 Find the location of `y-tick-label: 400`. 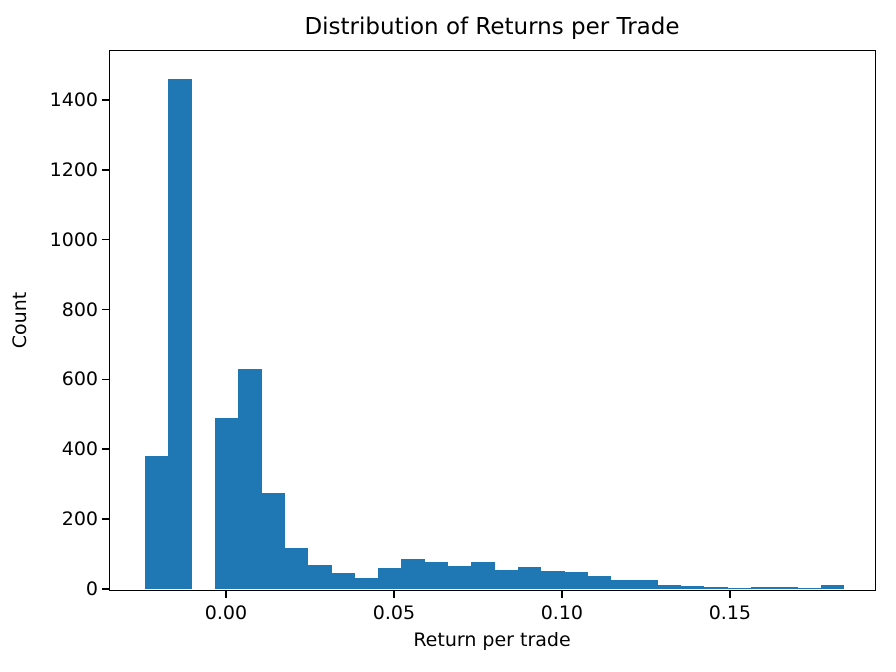

y-tick-label: 400 is located at coordinates (79, 449).